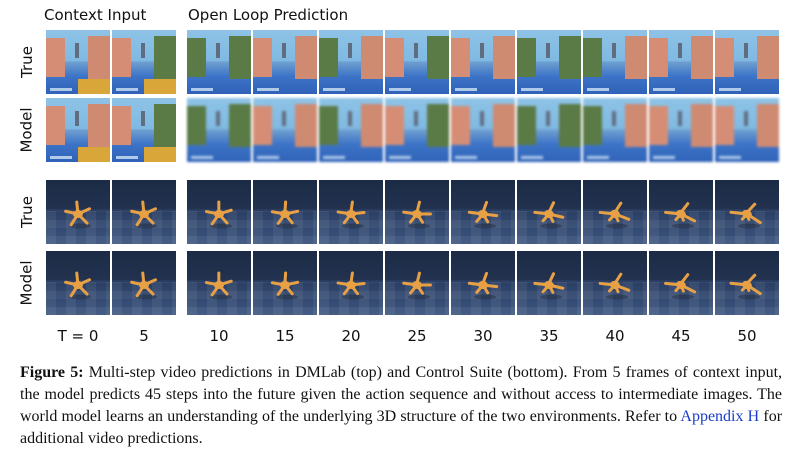  What do you see at coordinates (681, 336) in the screenshot?
I see `time-tick-9: 45` at bounding box center [681, 336].